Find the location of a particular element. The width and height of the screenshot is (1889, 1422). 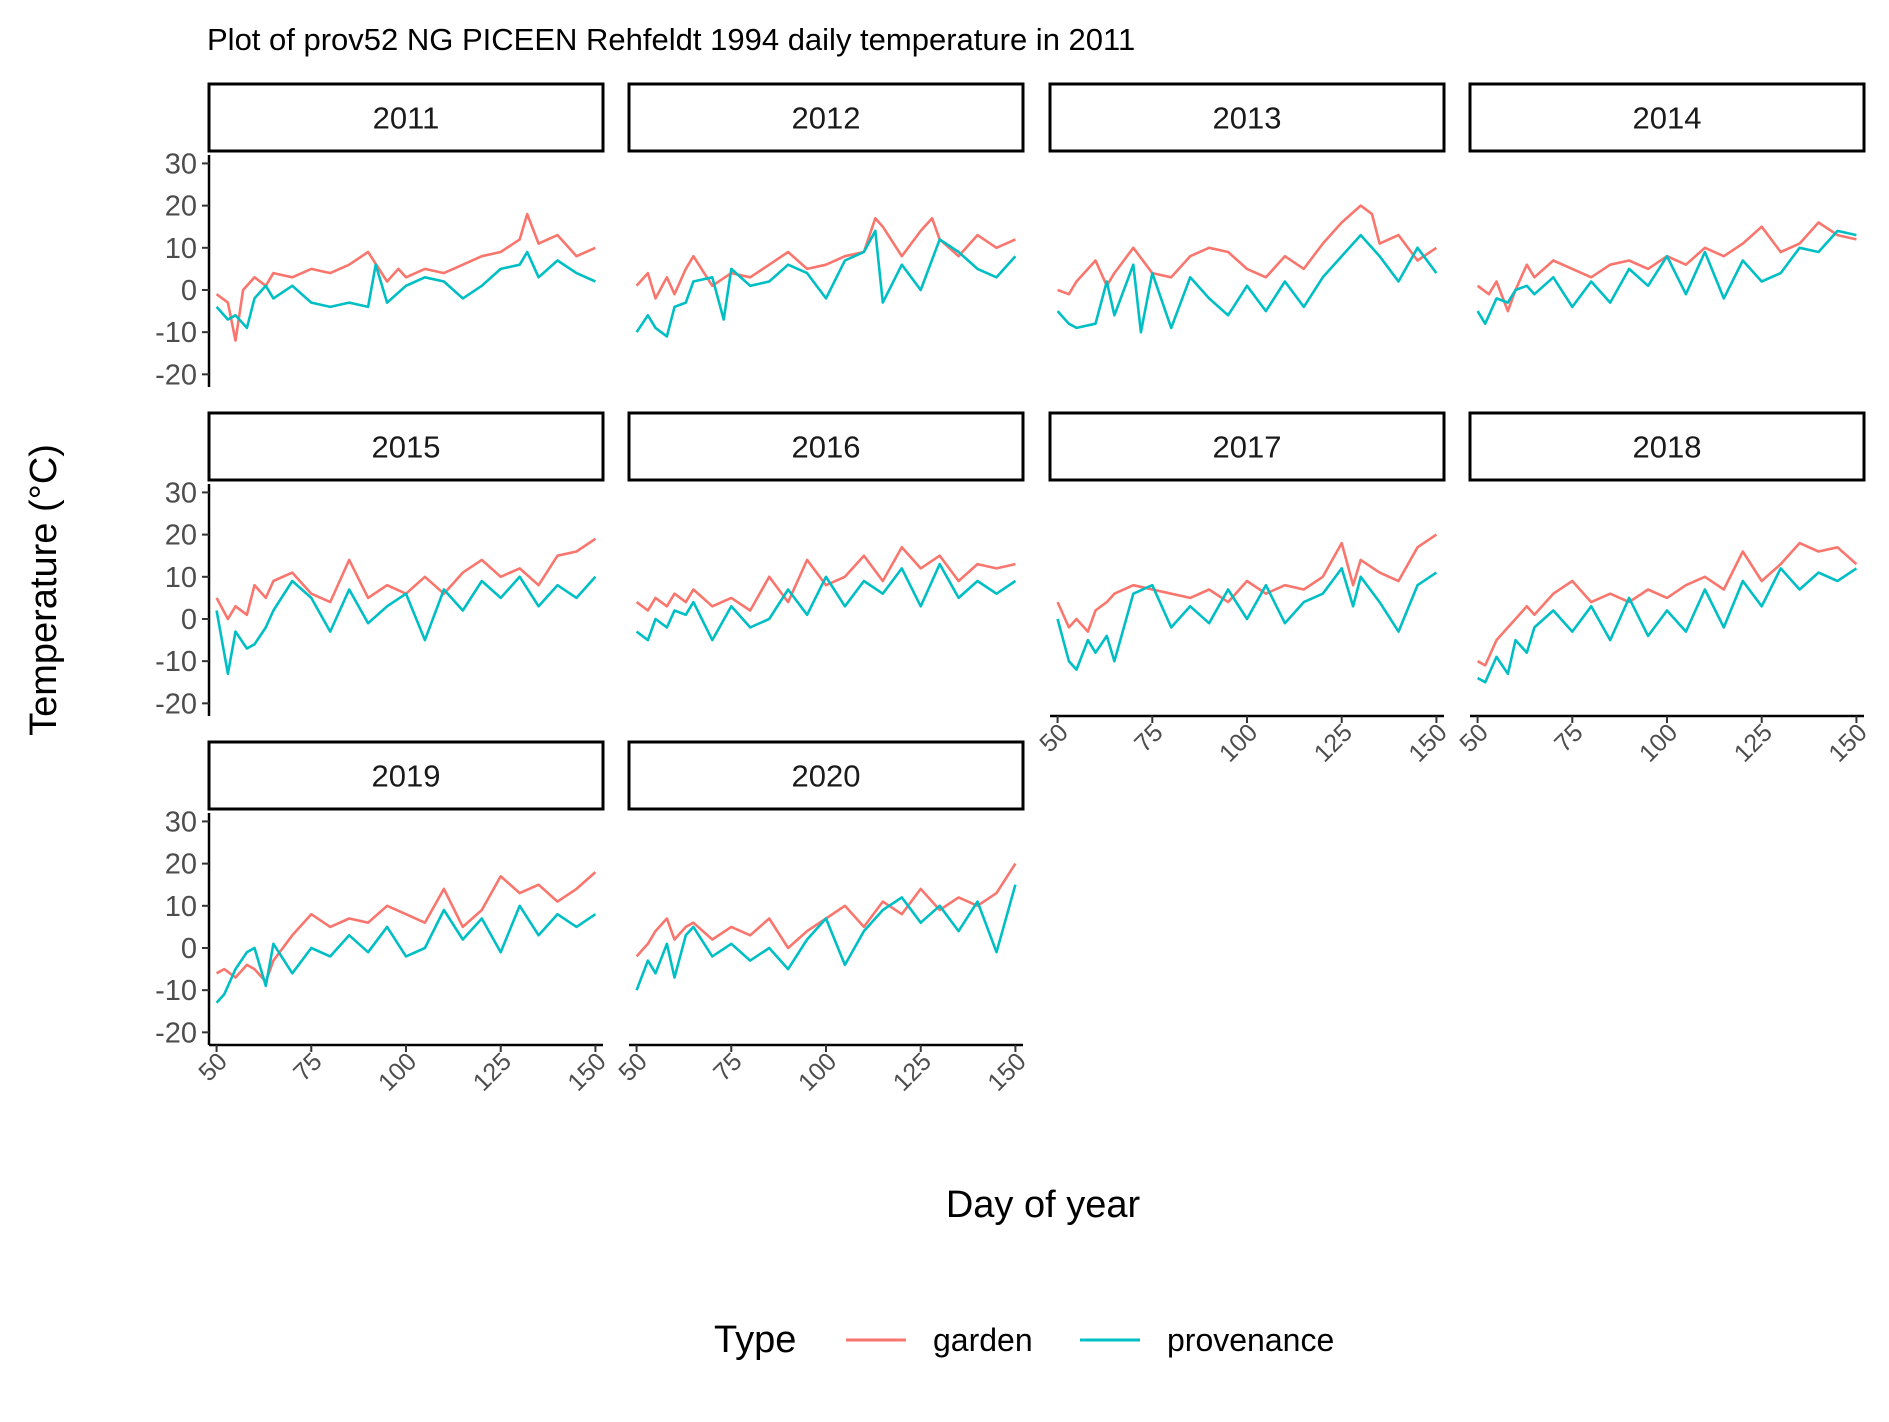

facet-panel-2016: 2016 is located at coordinates (826, 526).